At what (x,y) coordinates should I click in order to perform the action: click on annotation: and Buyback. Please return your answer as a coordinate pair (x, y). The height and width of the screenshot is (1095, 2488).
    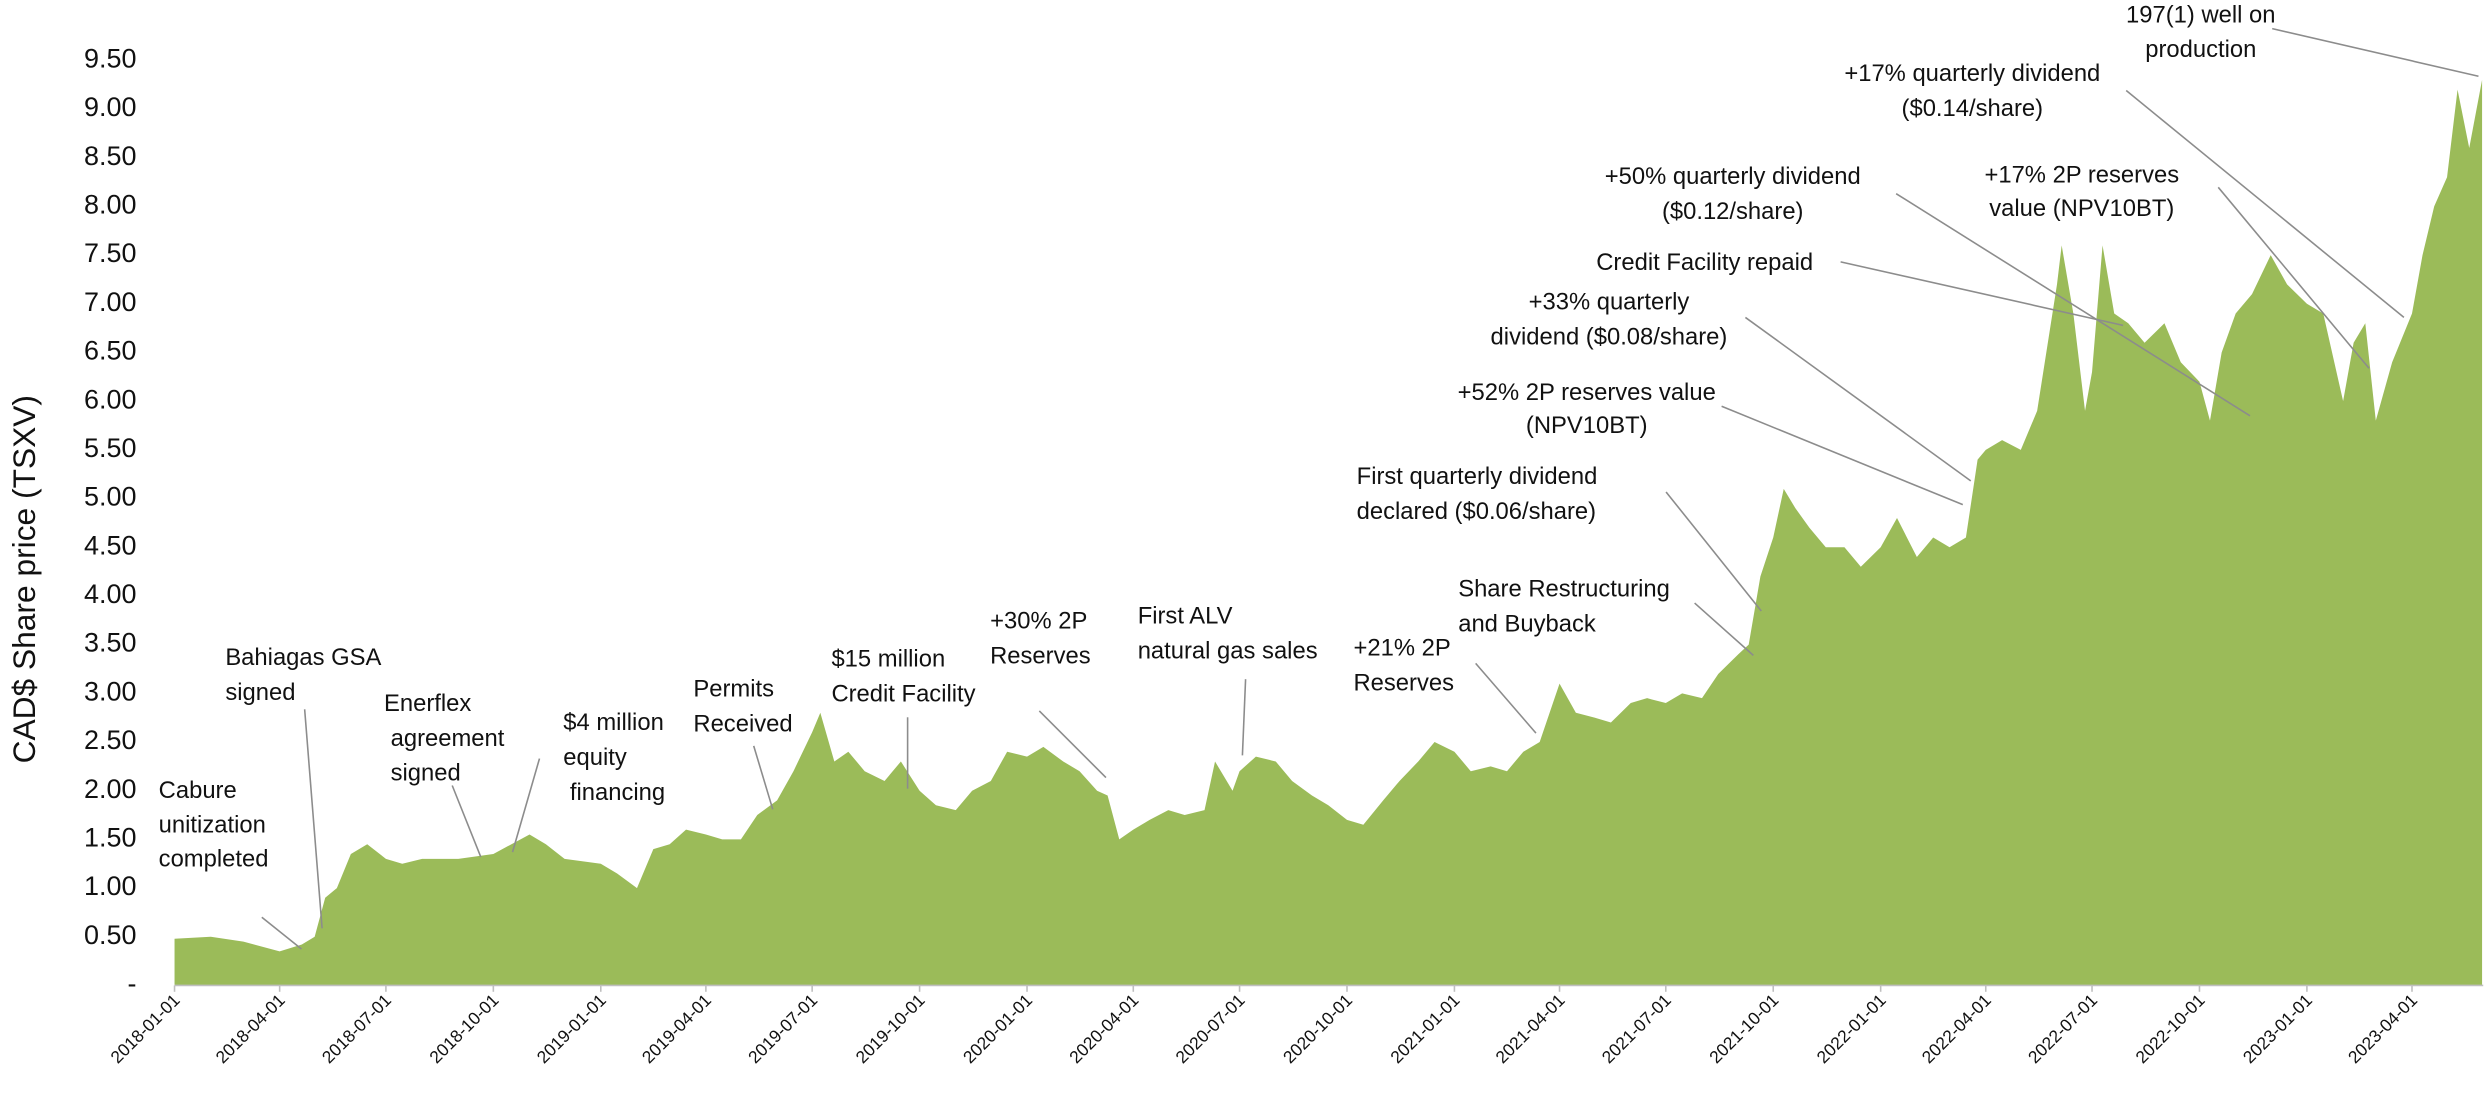
    Looking at the image, I should click on (1527, 624).